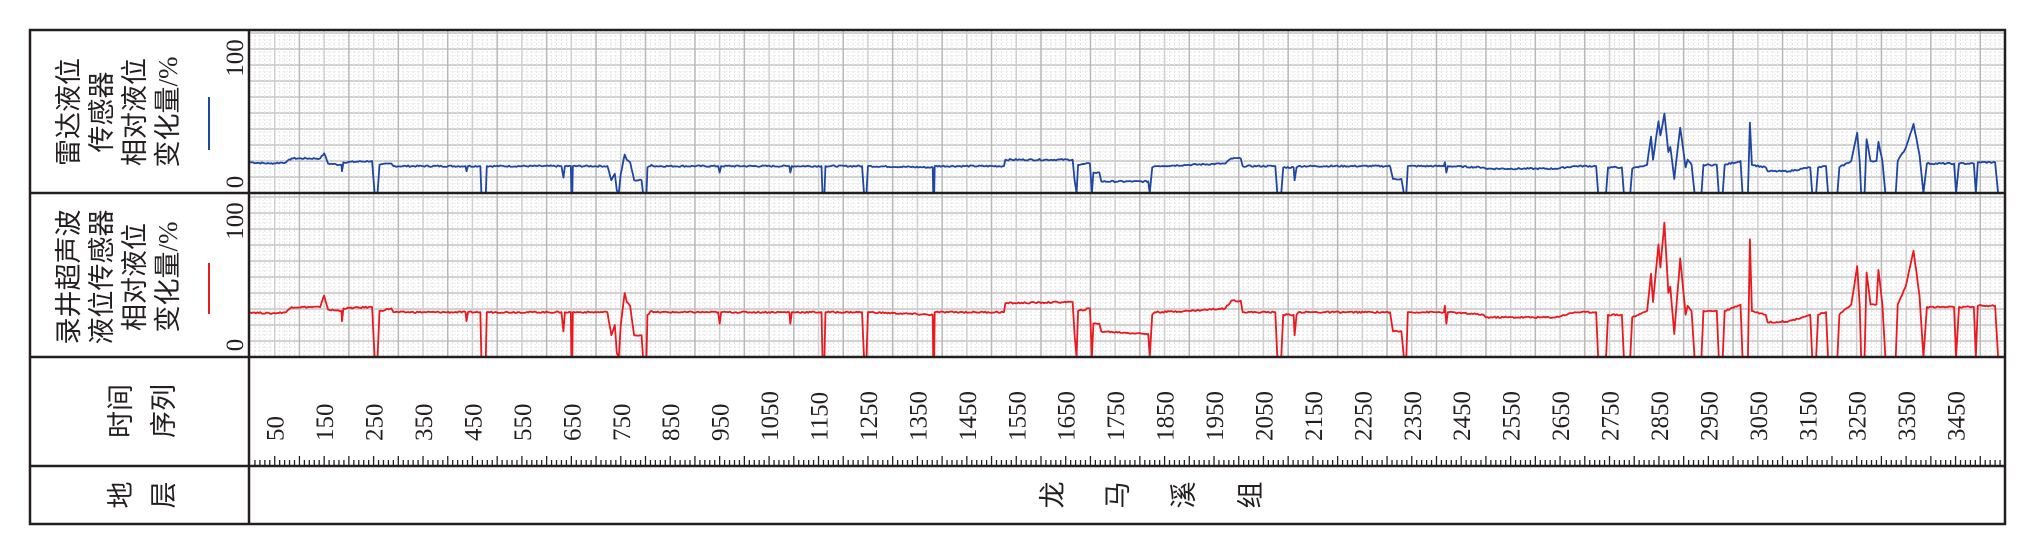 The height and width of the screenshot is (555, 2025). What do you see at coordinates (622, 423) in the screenshot?
I see `x-tick-label: 750` at bounding box center [622, 423].